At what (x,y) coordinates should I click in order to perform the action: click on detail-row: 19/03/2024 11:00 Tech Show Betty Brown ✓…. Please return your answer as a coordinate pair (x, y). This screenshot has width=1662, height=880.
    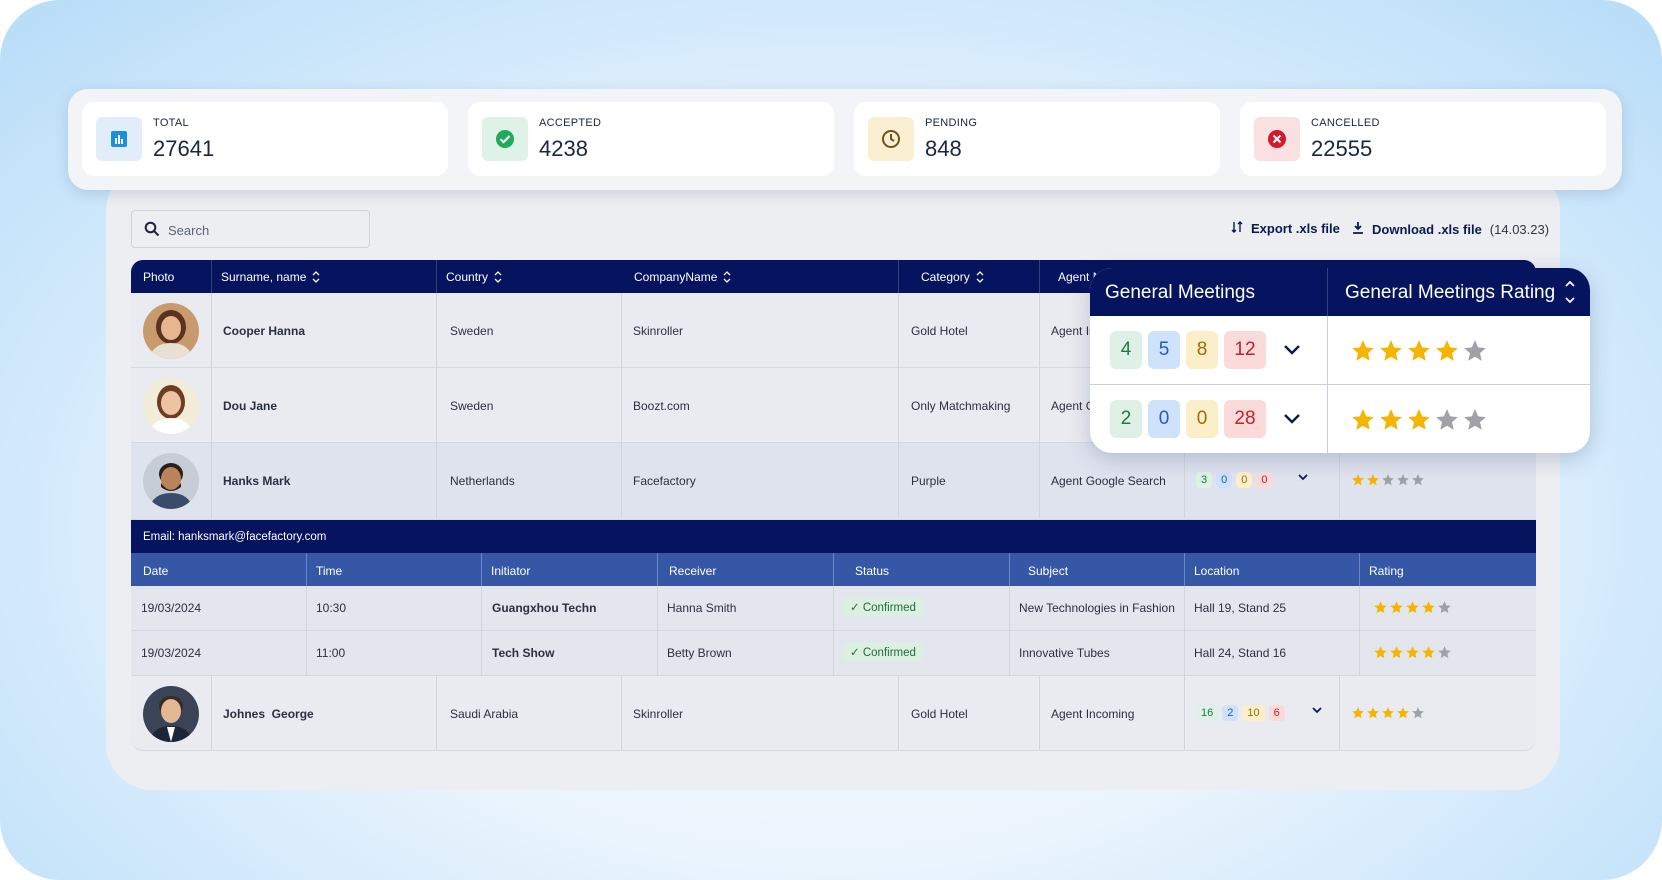
    Looking at the image, I should click on (833, 653).